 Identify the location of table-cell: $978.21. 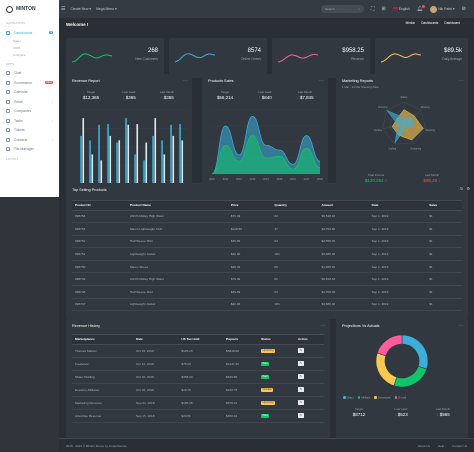
(241, 403).